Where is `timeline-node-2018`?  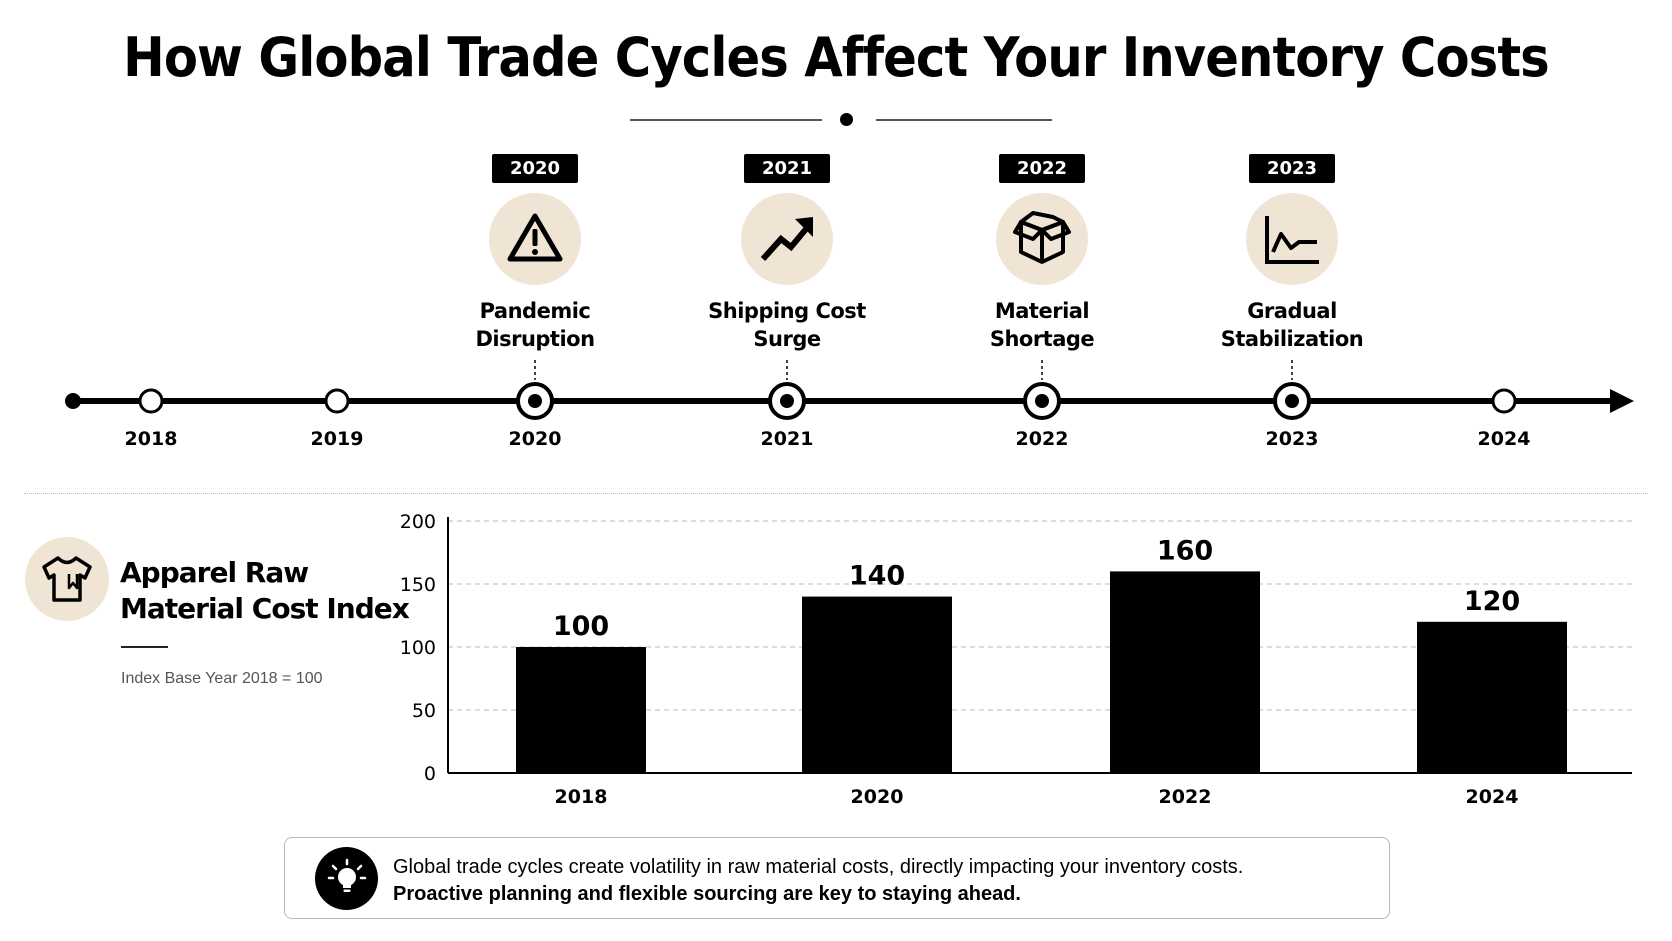 timeline-node-2018 is located at coordinates (151, 401).